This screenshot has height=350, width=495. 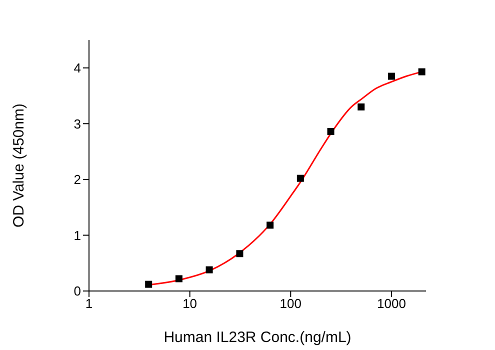 I want to click on y-tick-label: 1, so click(x=77, y=235).